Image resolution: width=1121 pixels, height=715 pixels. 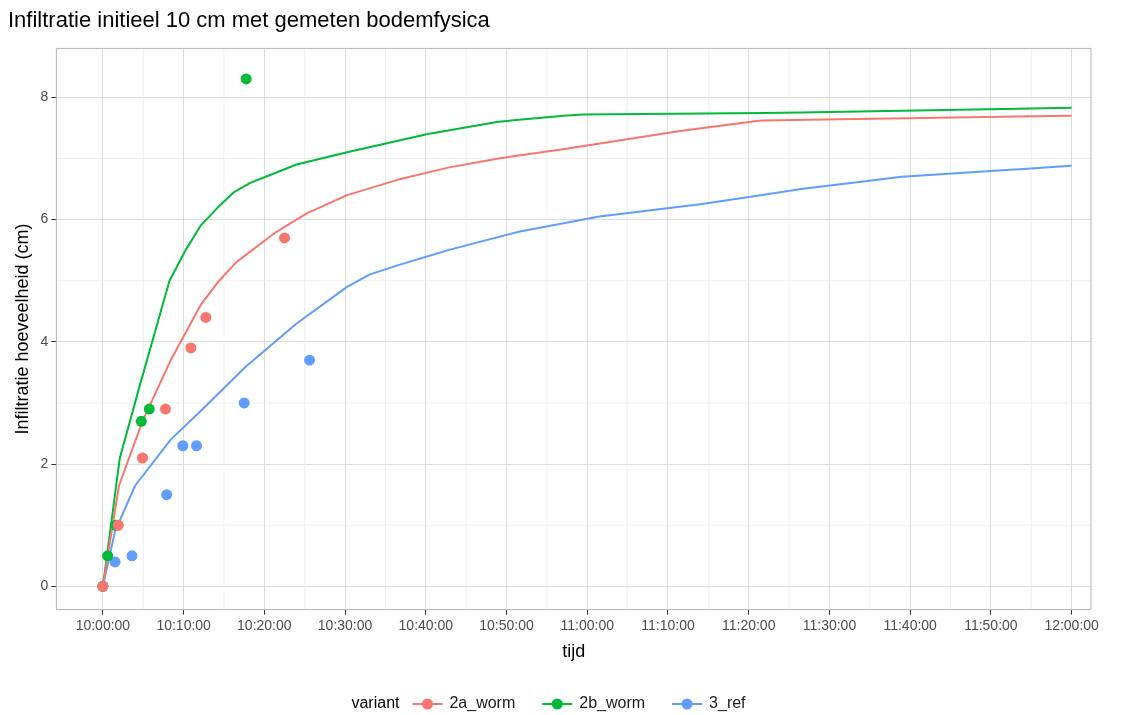 I want to click on x-tick-label: 11:40:00, so click(x=910, y=624).